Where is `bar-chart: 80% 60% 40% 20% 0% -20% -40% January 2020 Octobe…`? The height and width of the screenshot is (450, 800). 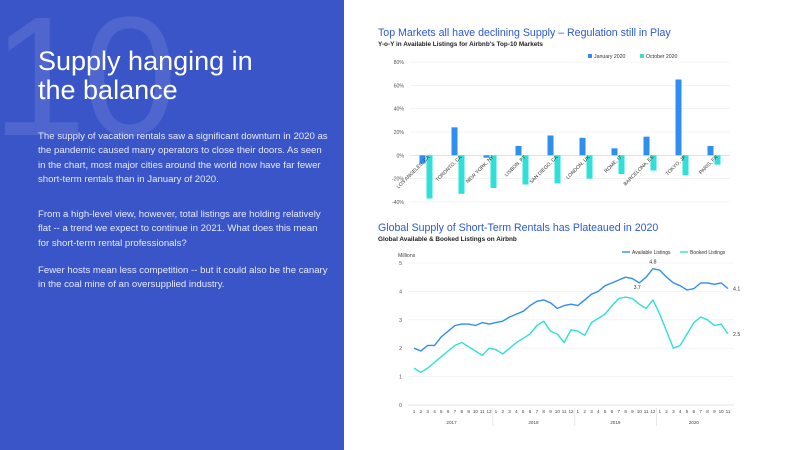
bar-chart: 80% 60% 40% 20% 0% -20% -40% January 2020 Octobe… is located at coordinates (561, 130).